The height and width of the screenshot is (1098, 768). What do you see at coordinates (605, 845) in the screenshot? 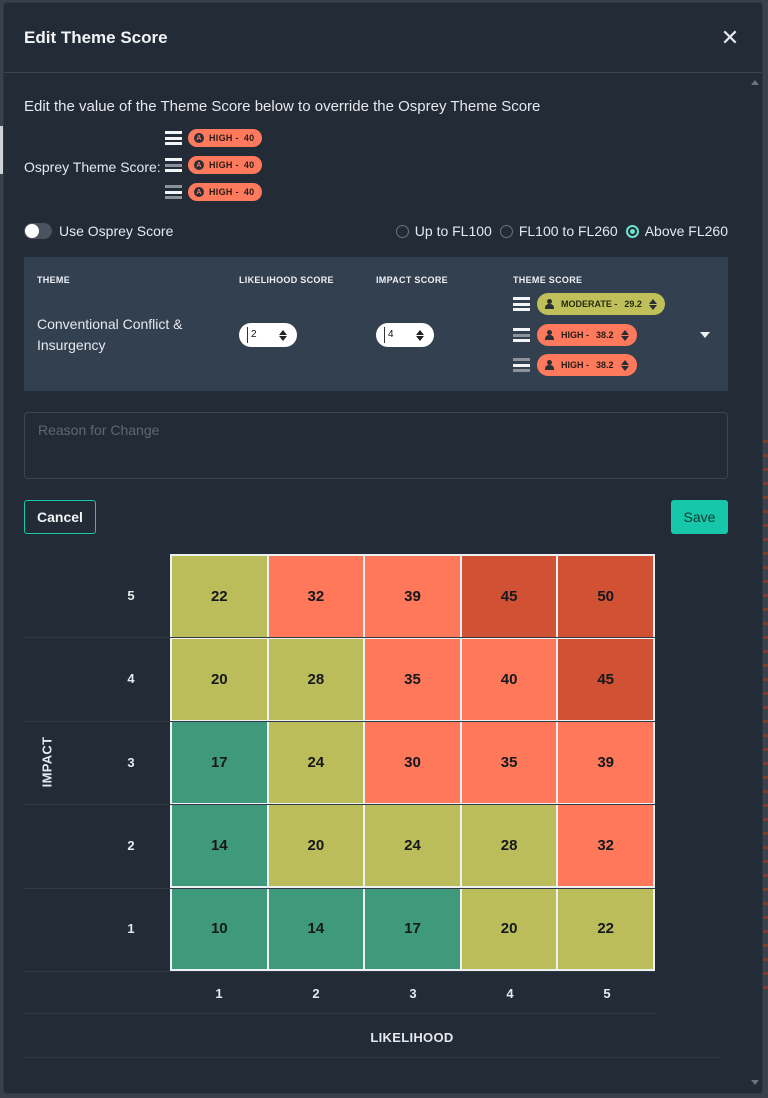
I see `matrix-cell: 32` at bounding box center [605, 845].